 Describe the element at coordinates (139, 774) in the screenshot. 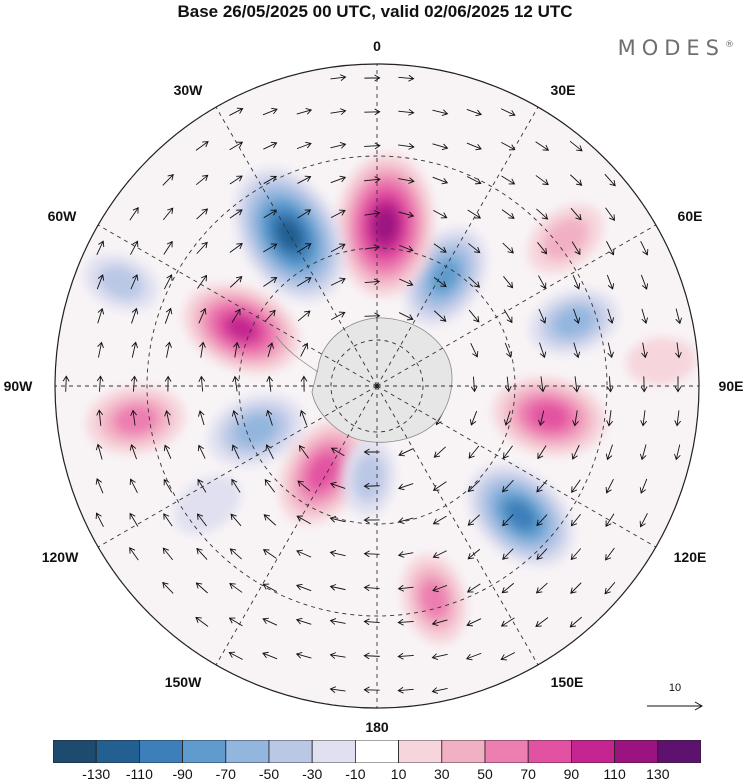

I see `colorbar-tick-label: -110` at that location.